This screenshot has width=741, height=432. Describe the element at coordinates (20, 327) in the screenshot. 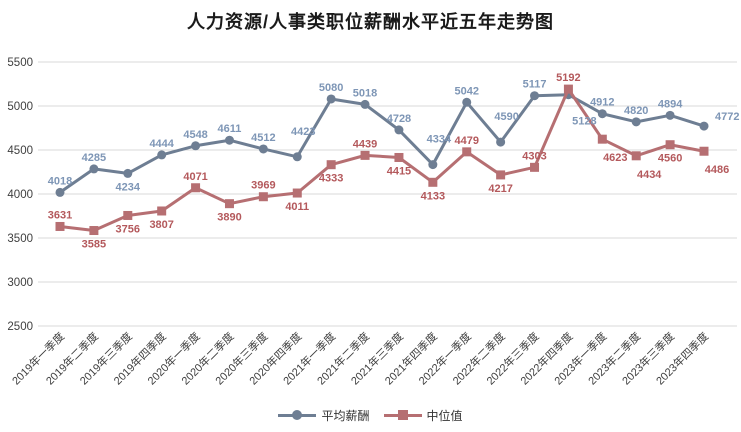

I see `y-axis-tick-label: 2500` at that location.